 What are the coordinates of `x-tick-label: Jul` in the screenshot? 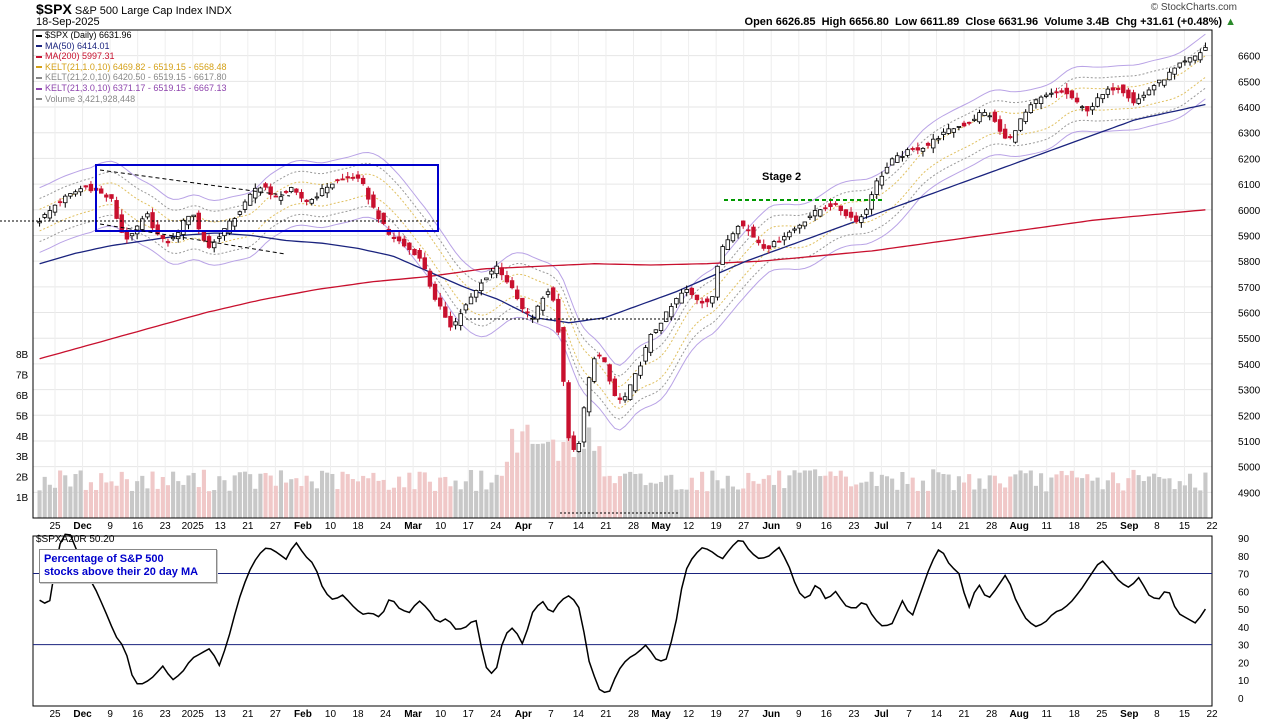 It's located at (881, 526).